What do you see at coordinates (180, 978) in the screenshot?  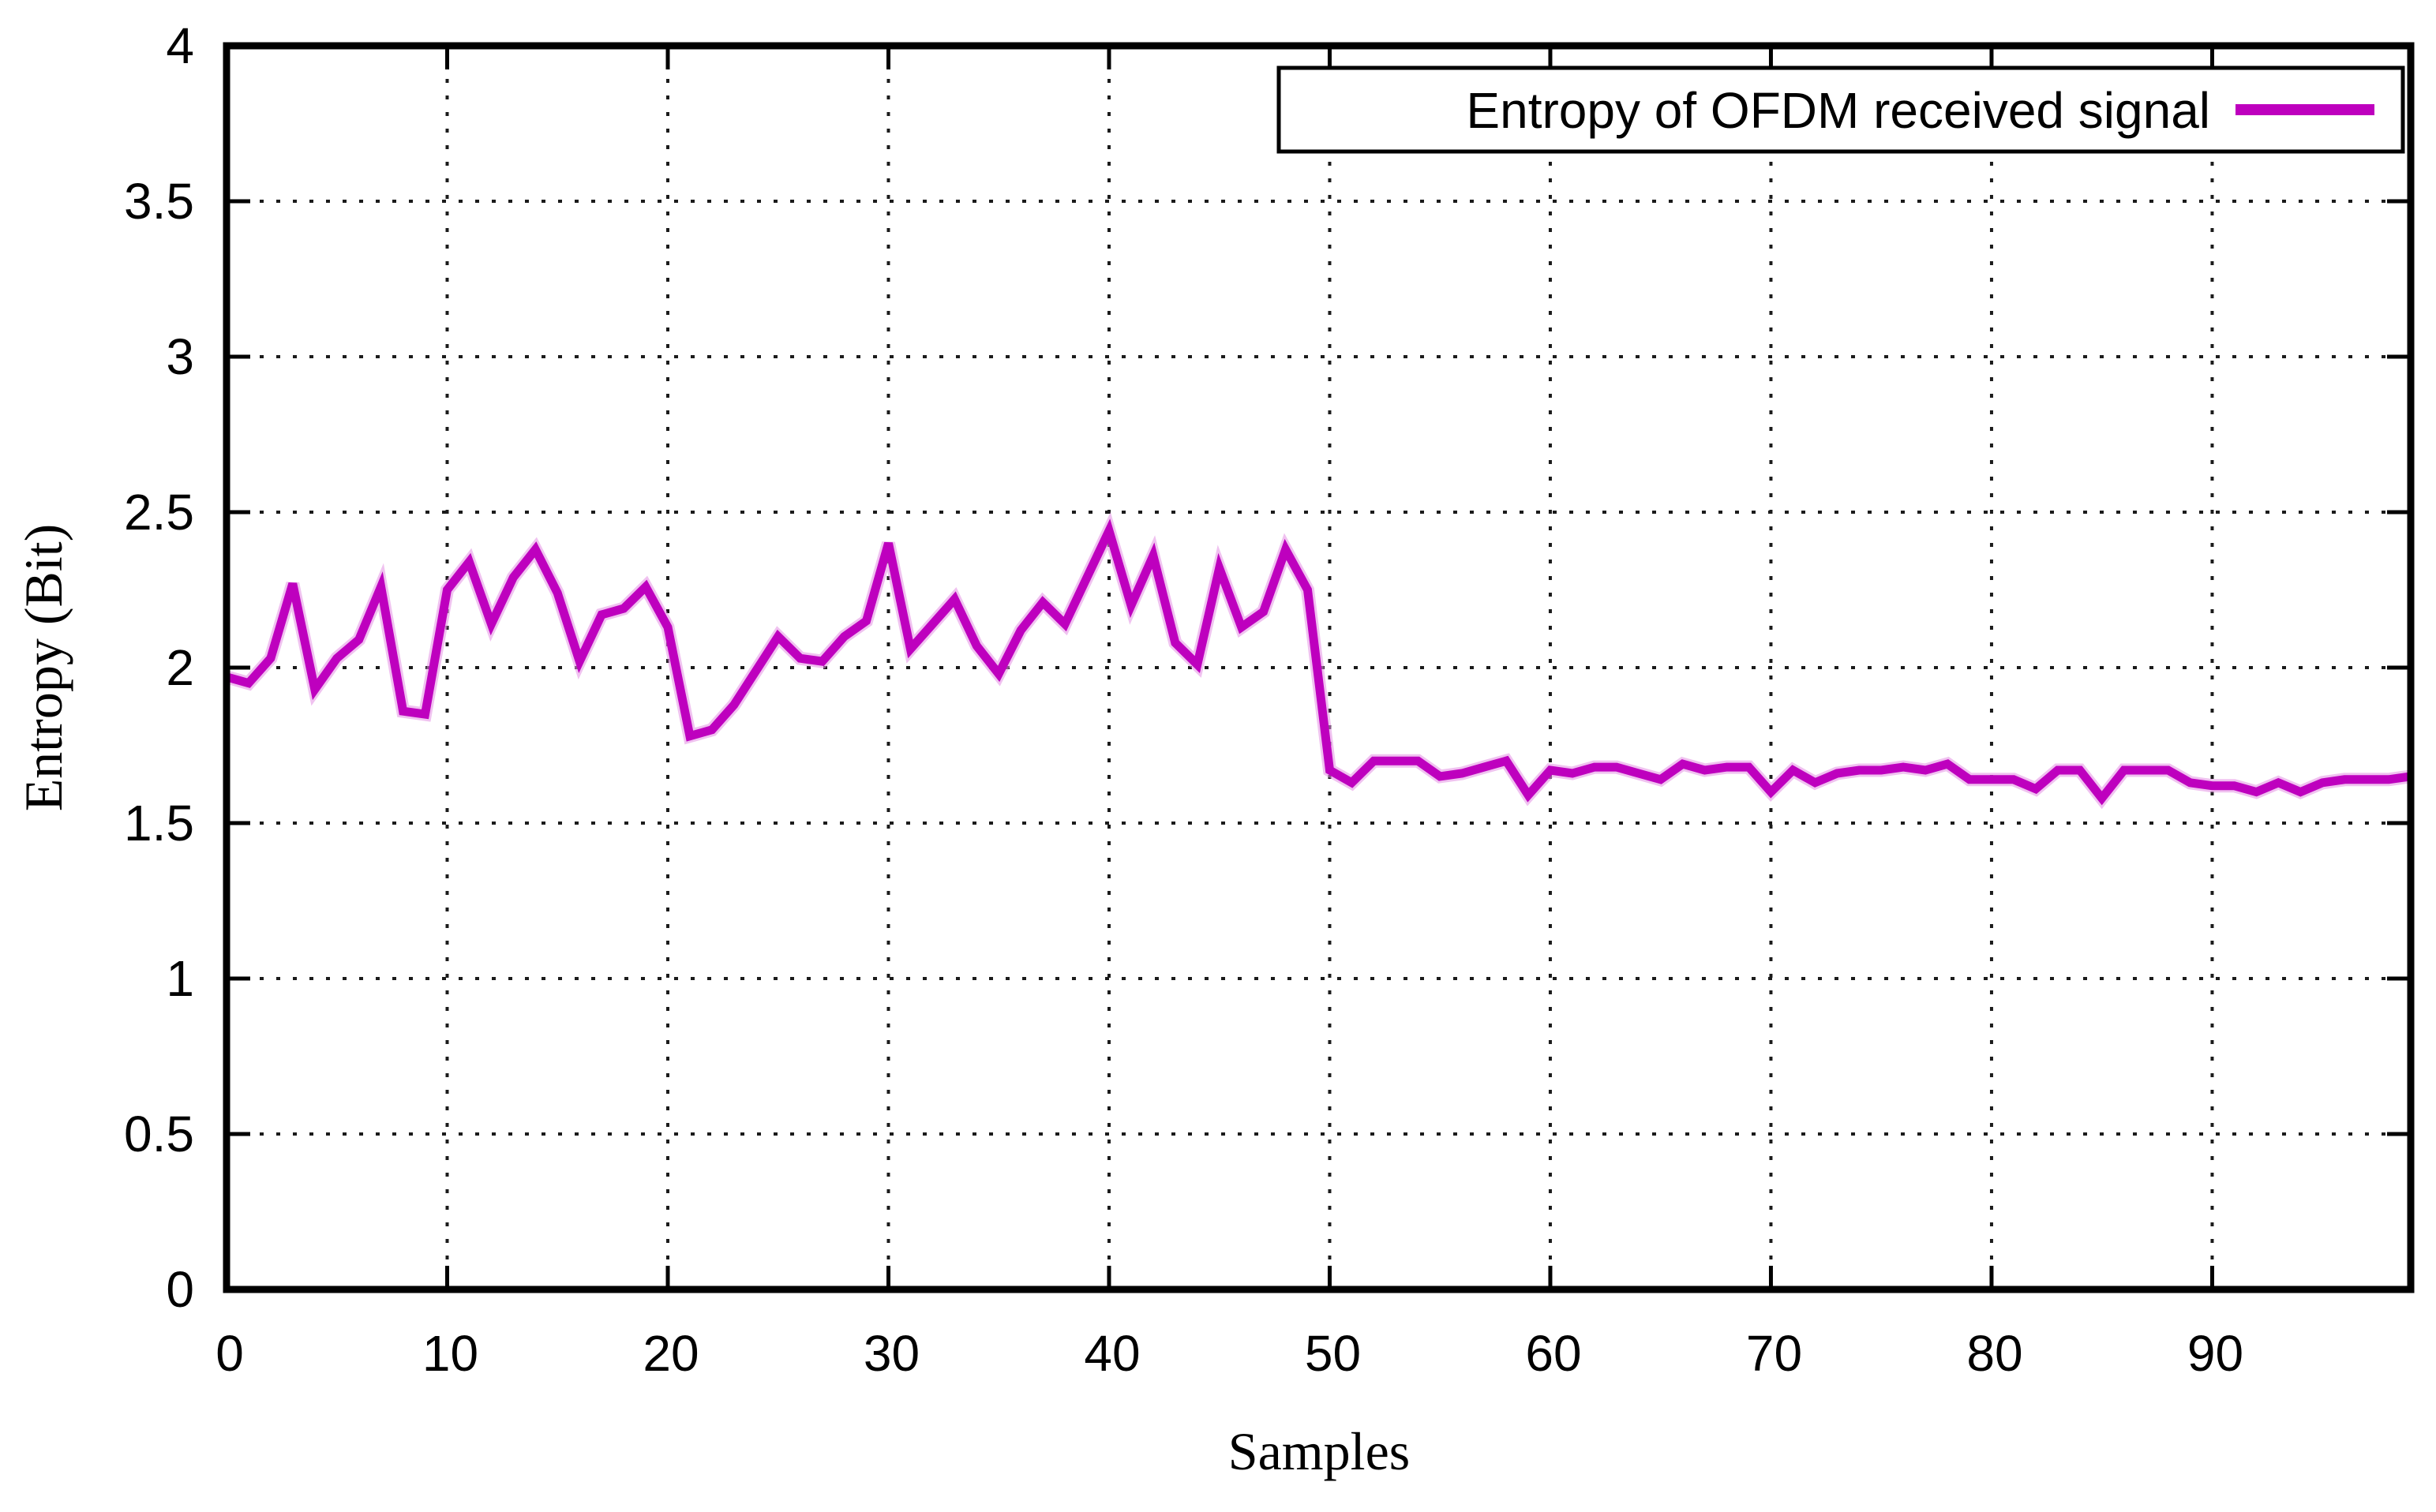 I see `y-tick-label: 1` at bounding box center [180, 978].